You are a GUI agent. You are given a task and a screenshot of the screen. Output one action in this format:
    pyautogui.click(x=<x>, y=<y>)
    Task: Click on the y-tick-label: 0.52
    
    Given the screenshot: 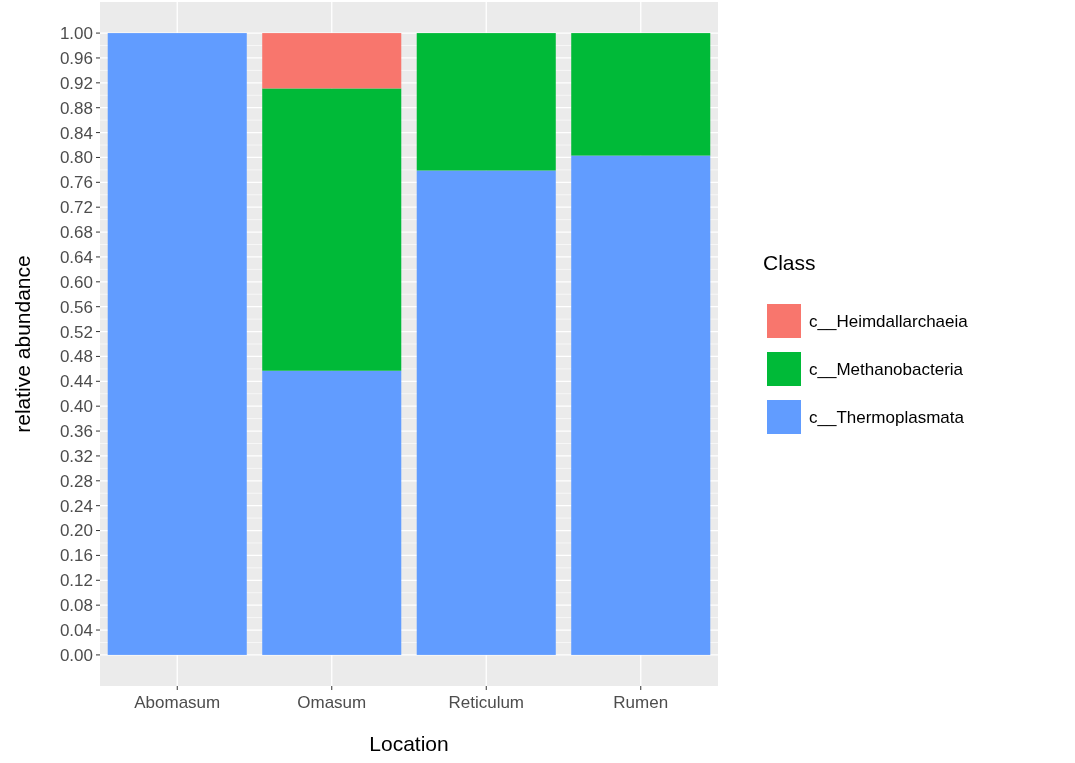 What is the action you would take?
    pyautogui.click(x=76, y=332)
    